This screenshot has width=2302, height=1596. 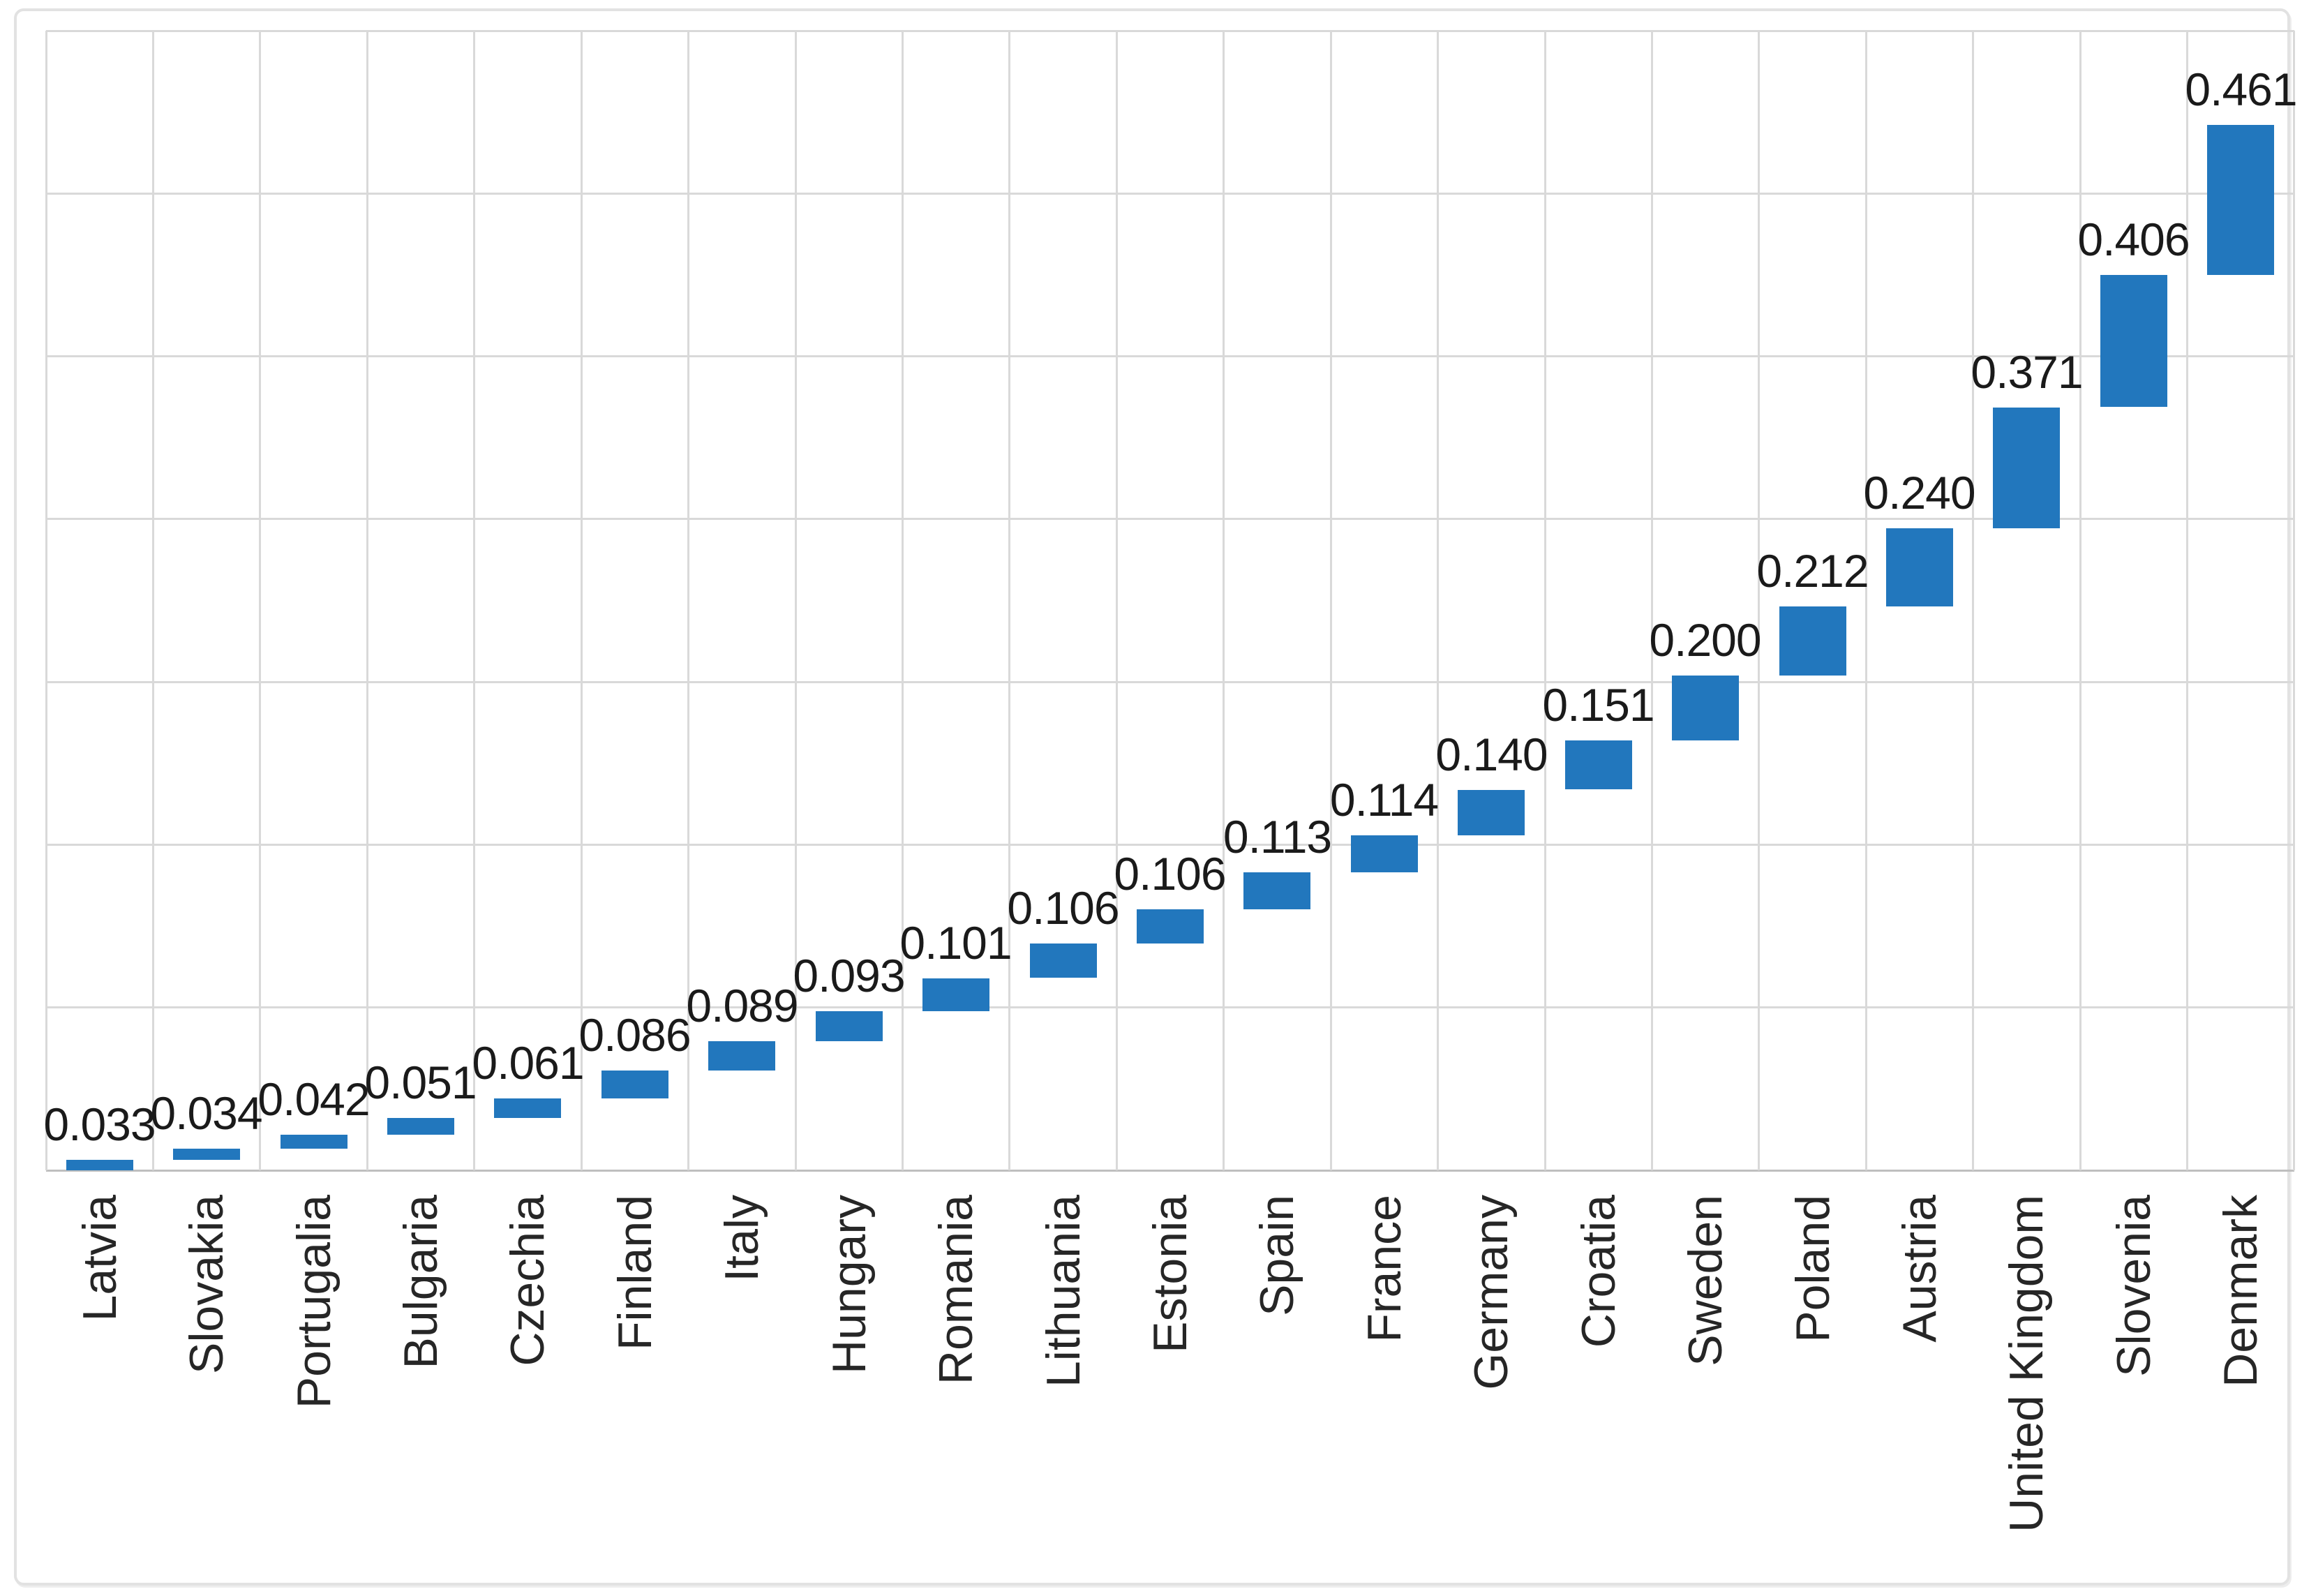 I want to click on category-label: Germany, so click(x=1491, y=1292).